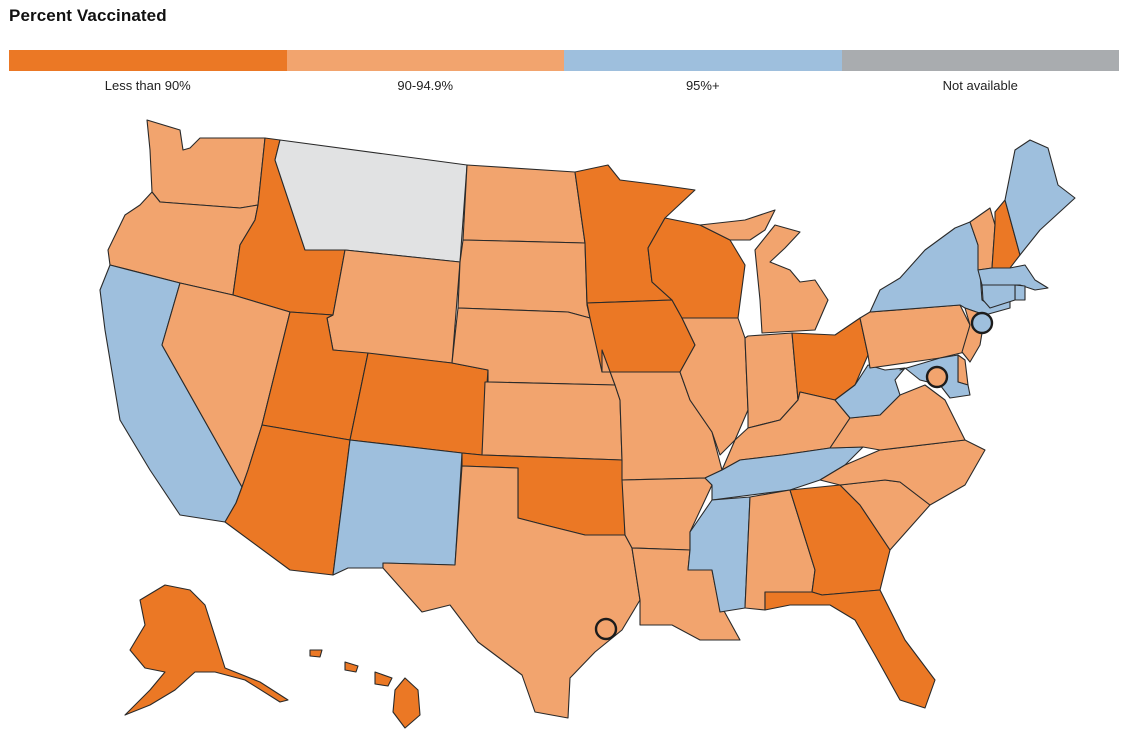 The width and height of the screenshot is (1122, 738). What do you see at coordinates (980, 60) in the screenshot?
I see `legend-swatch-na` at bounding box center [980, 60].